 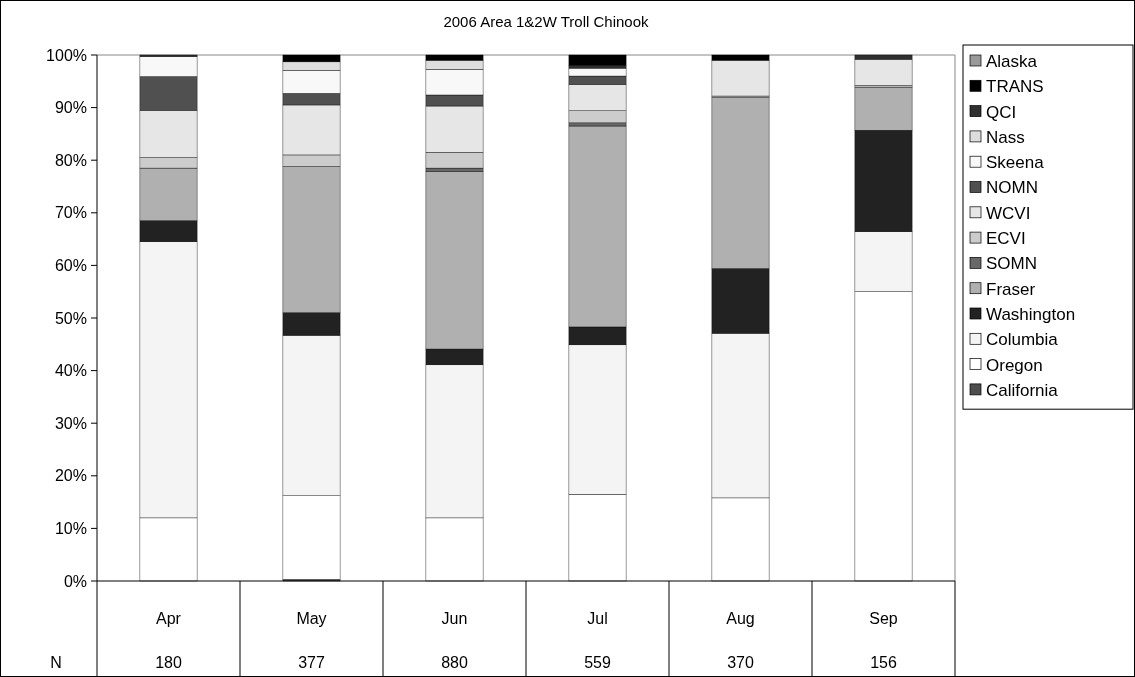 I want to click on legend-label: QCI, so click(x=1001, y=112).